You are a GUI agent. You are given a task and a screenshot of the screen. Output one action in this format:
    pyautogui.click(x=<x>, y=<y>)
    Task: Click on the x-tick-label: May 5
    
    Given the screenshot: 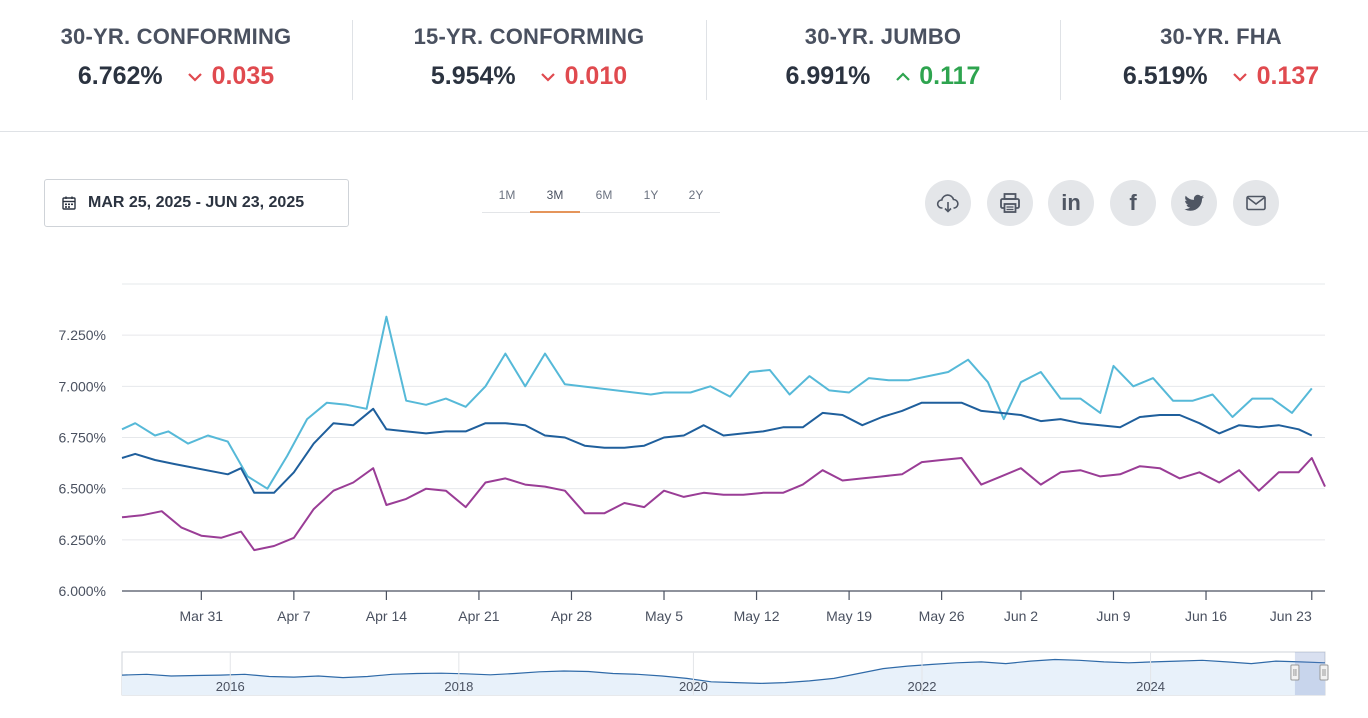 What is the action you would take?
    pyautogui.click(x=664, y=616)
    